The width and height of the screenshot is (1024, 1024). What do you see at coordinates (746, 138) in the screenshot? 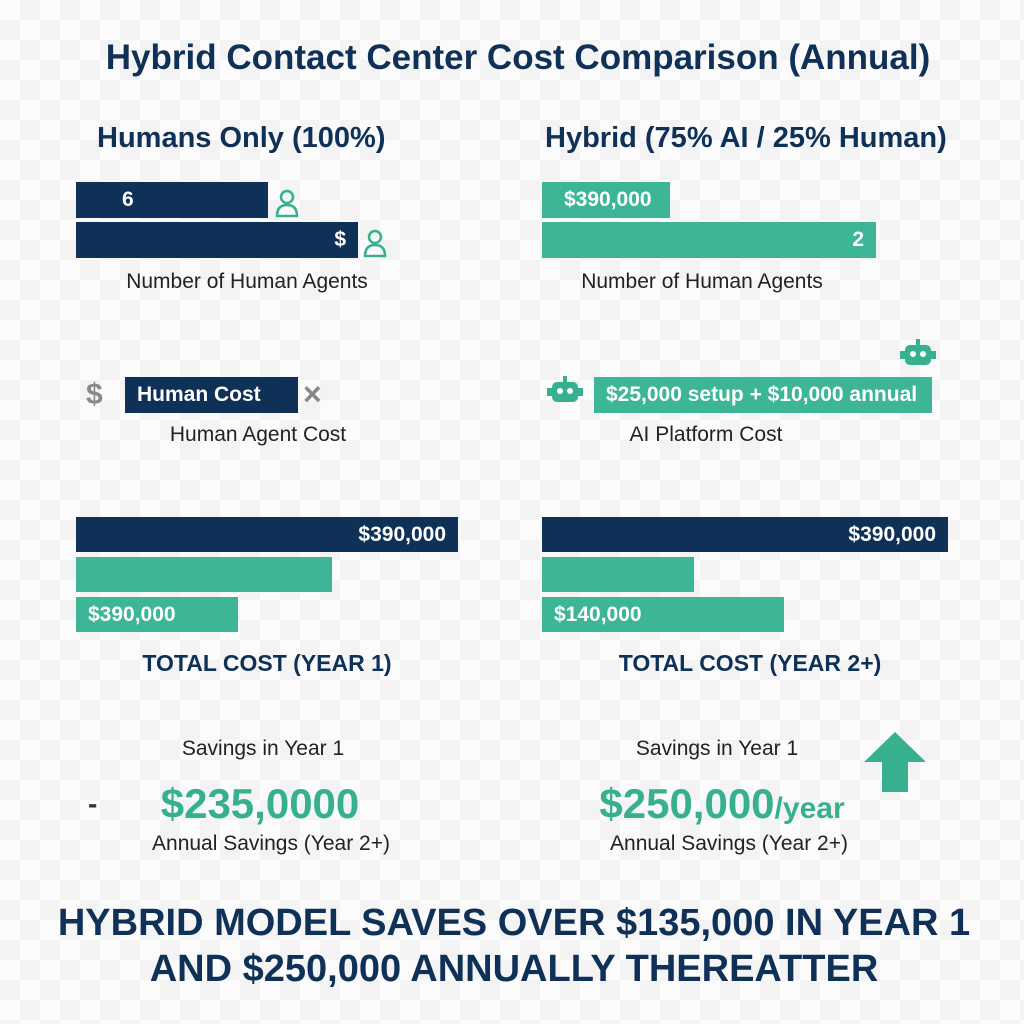
I see `heading: Hybrid (75% AI / 25% Human)` at bounding box center [746, 138].